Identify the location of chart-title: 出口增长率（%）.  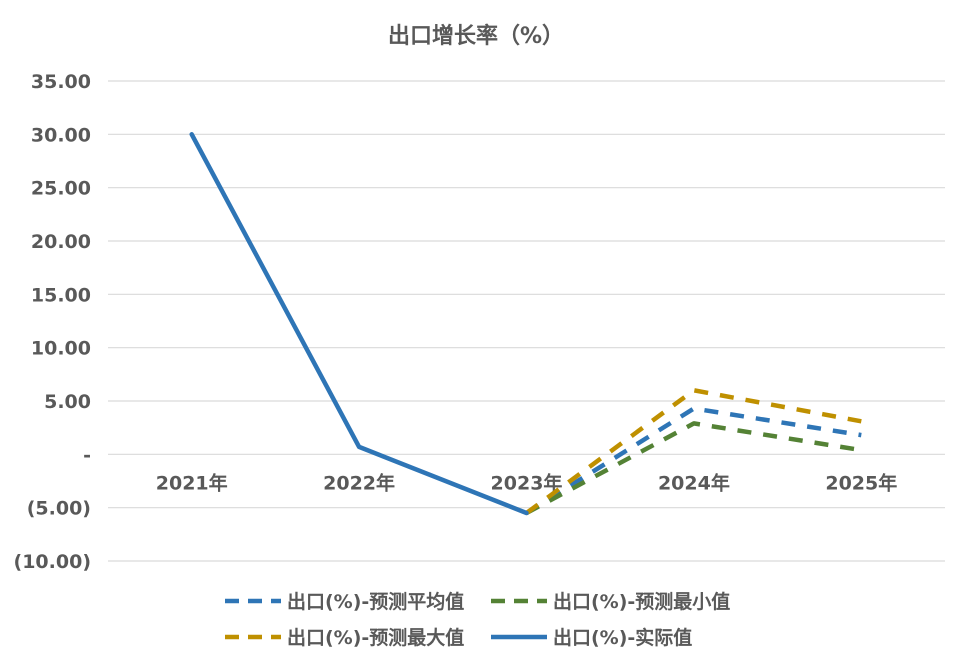
(476, 36).